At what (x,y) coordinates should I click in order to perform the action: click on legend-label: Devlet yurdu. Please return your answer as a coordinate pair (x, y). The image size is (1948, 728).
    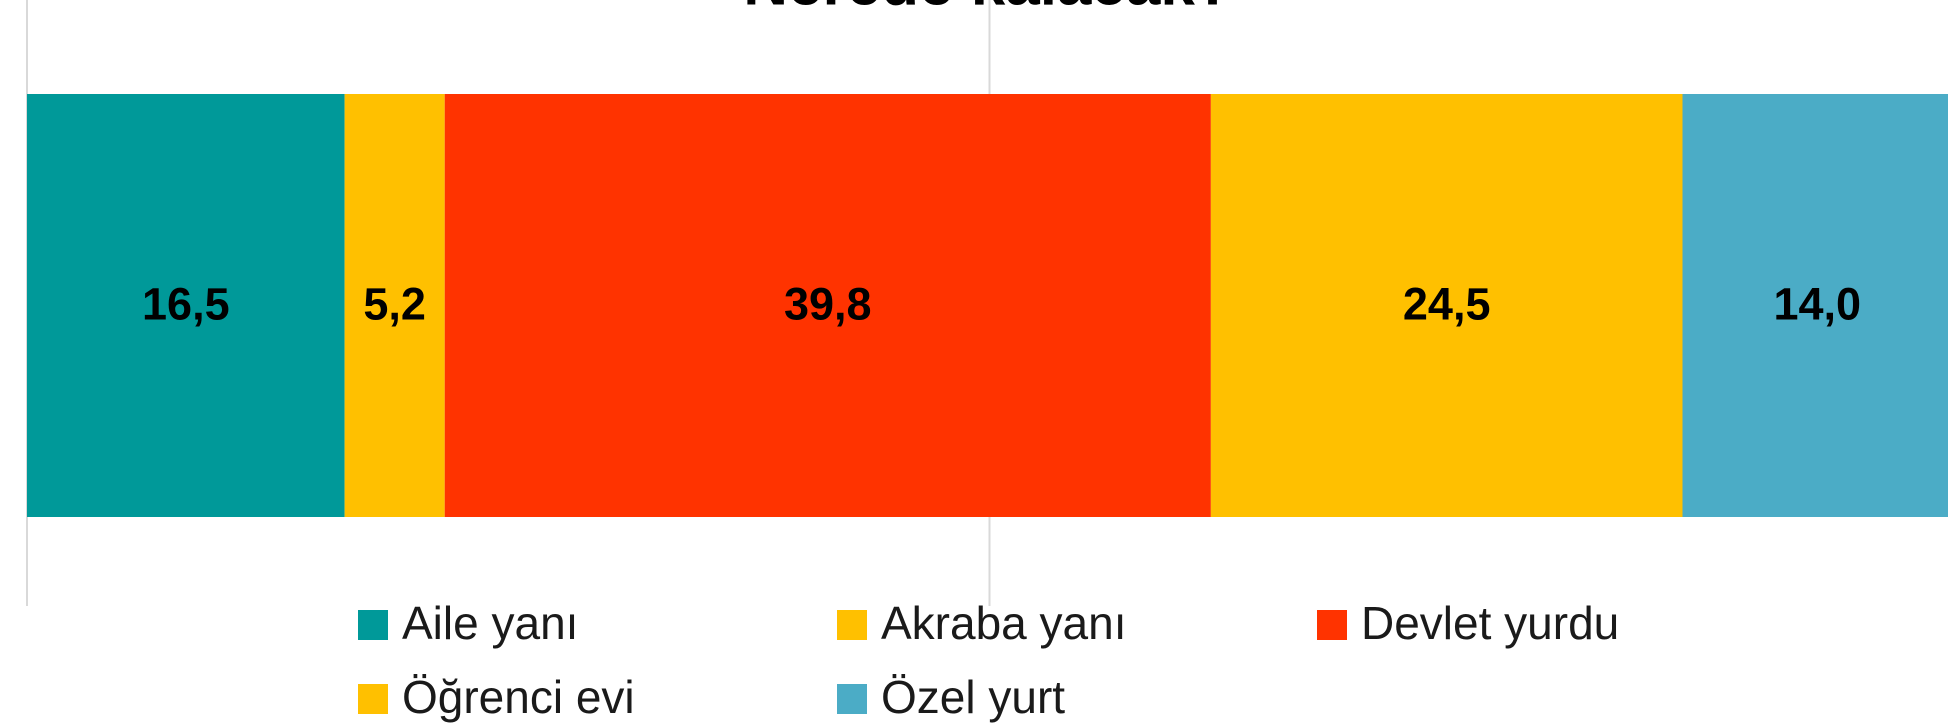
    Looking at the image, I should click on (1490, 623).